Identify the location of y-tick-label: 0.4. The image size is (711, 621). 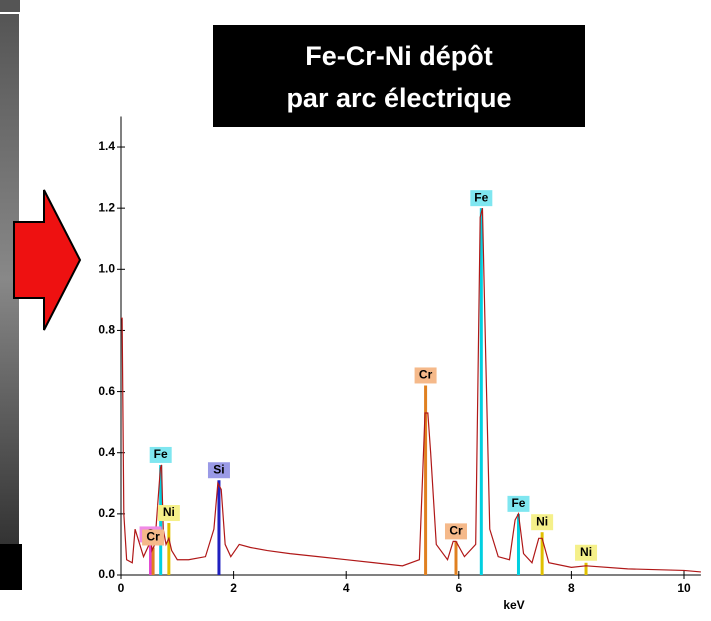
(106, 452).